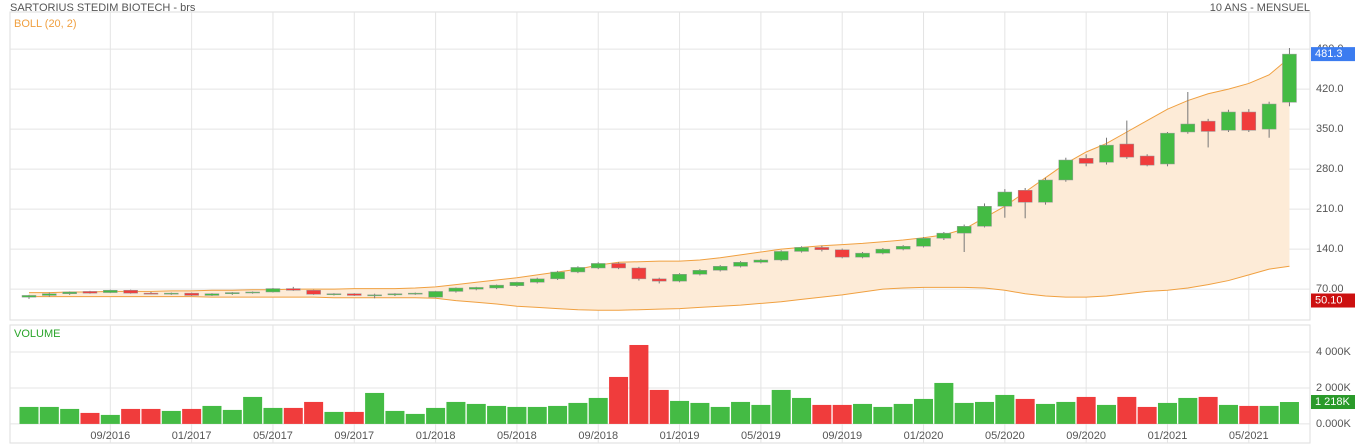 This screenshot has height=447, width=1355. I want to click on band-line, so click(659, 288).